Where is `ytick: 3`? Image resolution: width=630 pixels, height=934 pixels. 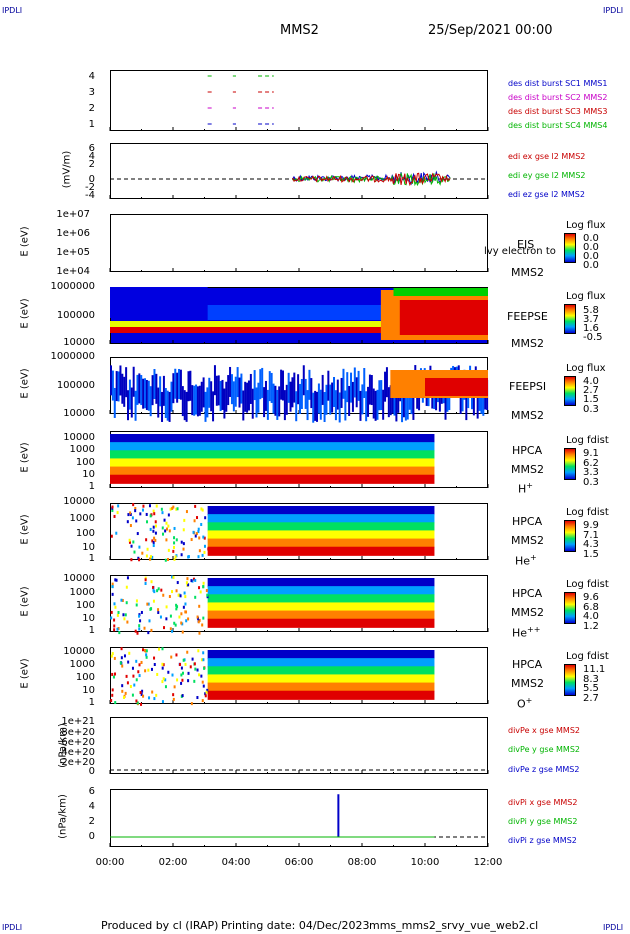 ytick: 3 is located at coordinates (91, 92).